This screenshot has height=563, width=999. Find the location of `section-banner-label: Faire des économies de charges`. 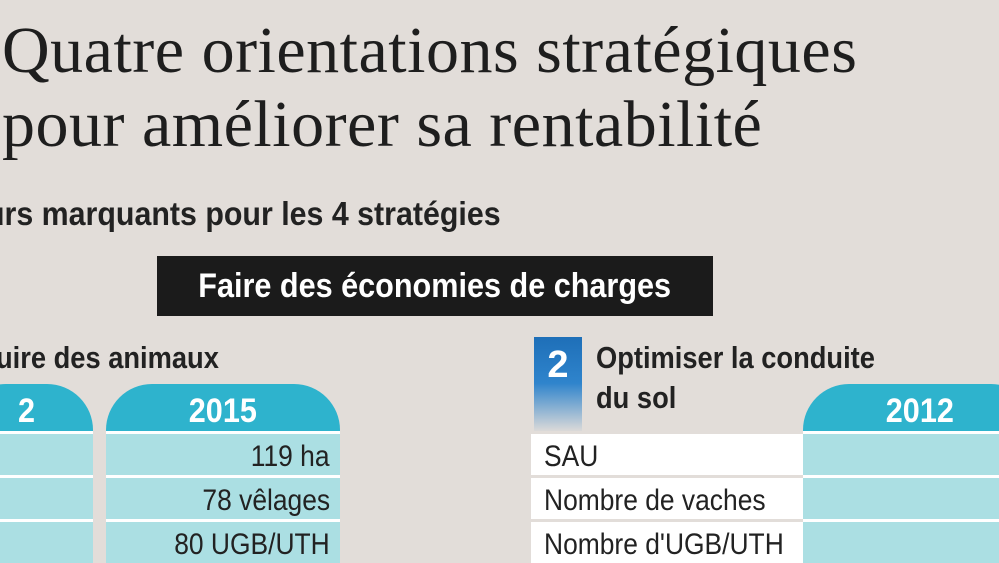

section-banner-label: Faire des économies de charges is located at coordinates (435, 286).